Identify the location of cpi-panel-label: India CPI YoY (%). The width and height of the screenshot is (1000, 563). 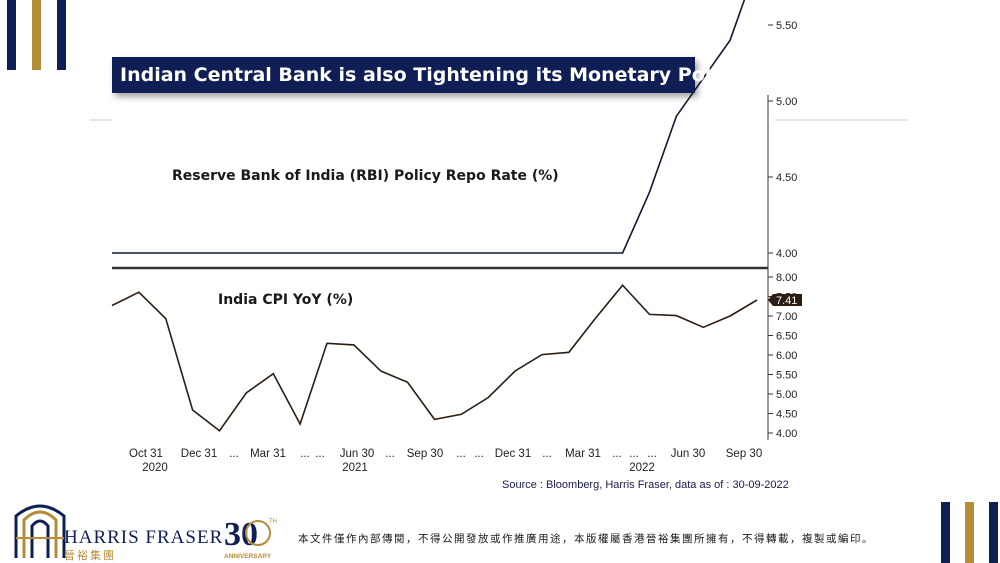
(285, 300).